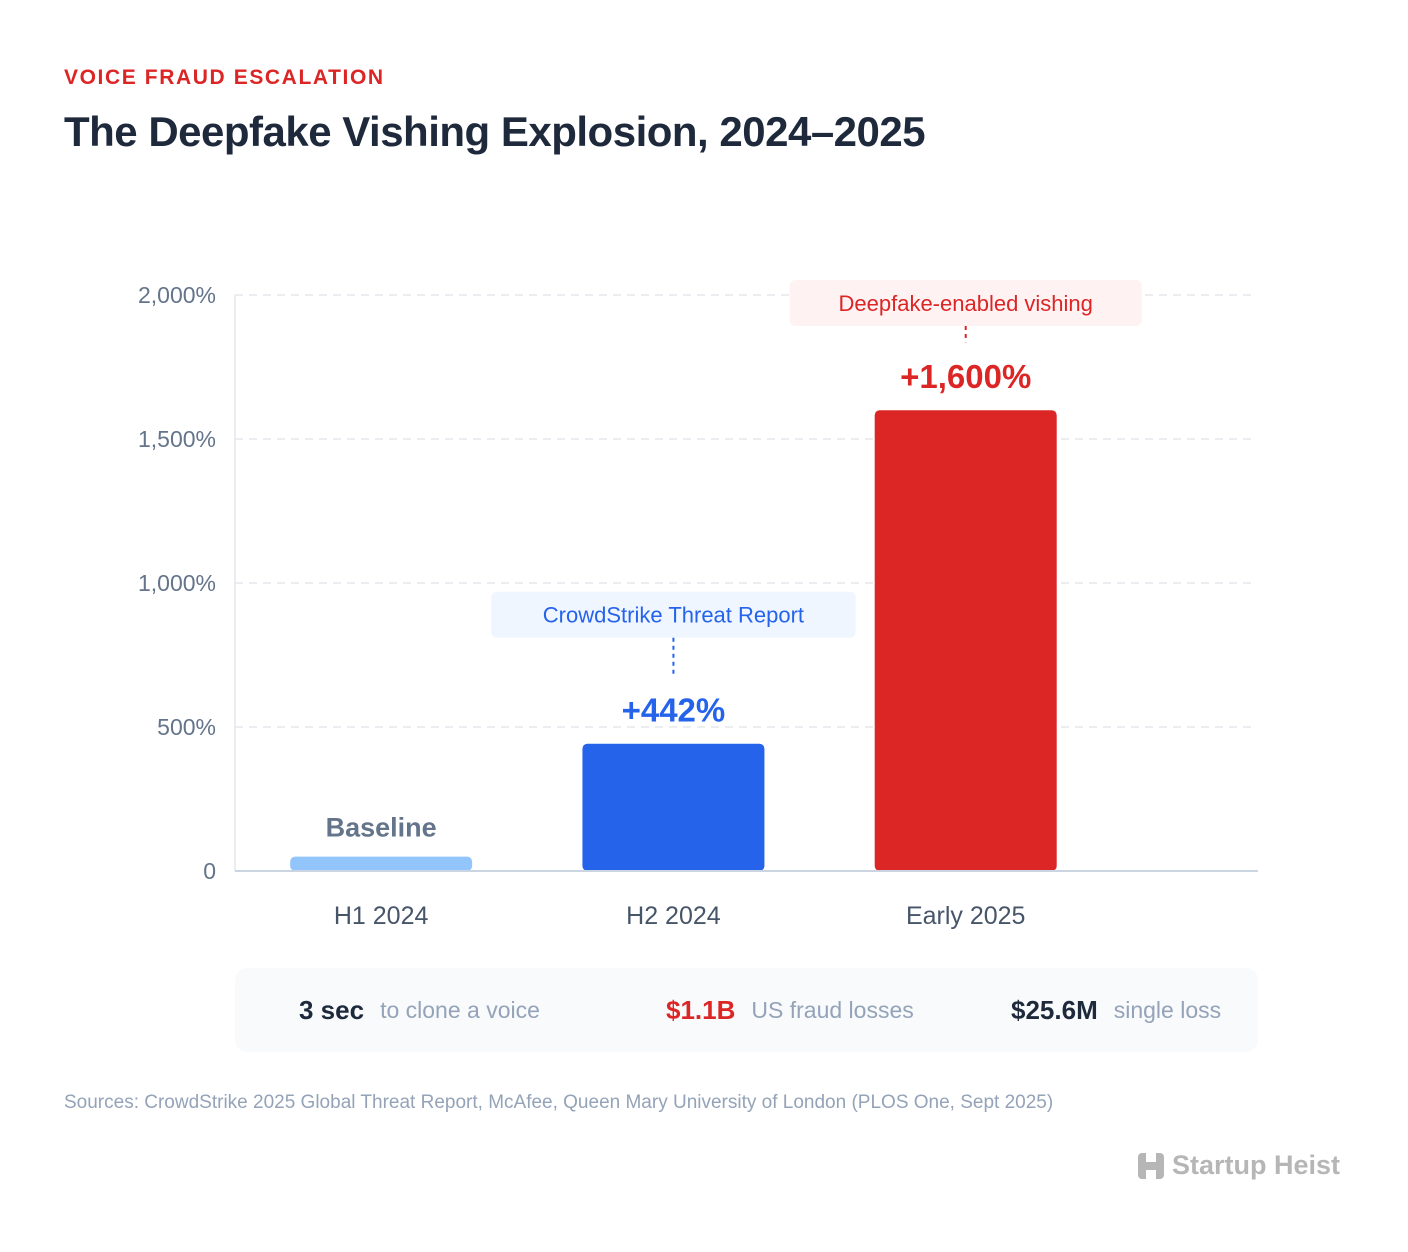 The height and width of the screenshot is (1252, 1408). I want to click on annotation-label: Deepfake-enabled vishing, so click(966, 303).